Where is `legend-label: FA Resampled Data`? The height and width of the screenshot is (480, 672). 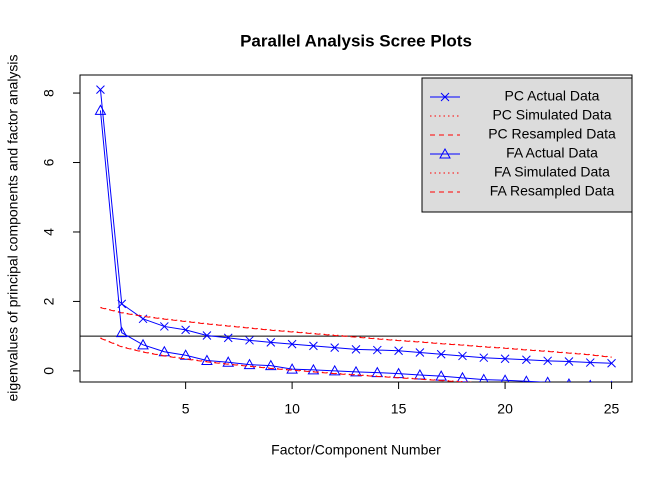 legend-label: FA Resampled Data is located at coordinates (552, 191).